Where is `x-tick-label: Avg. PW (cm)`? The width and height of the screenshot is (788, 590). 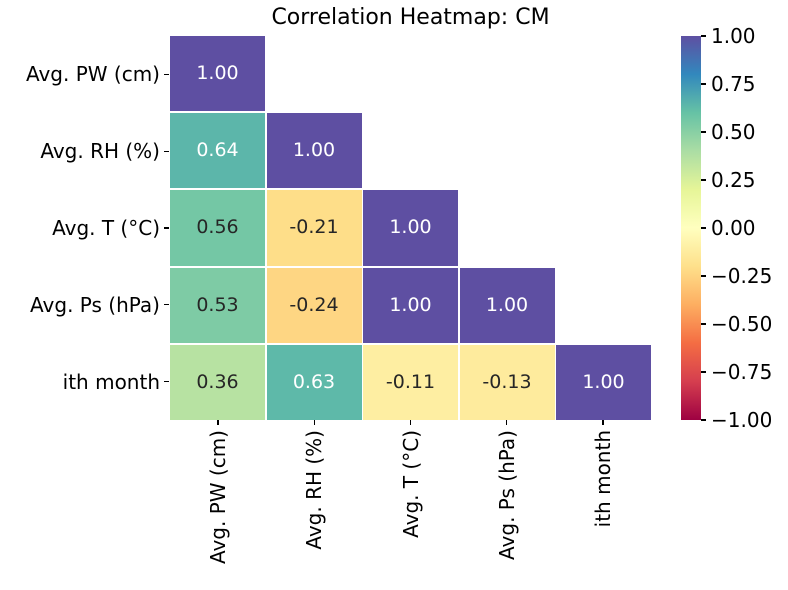
x-tick-label: Avg. PW (cm) is located at coordinates (218, 497).